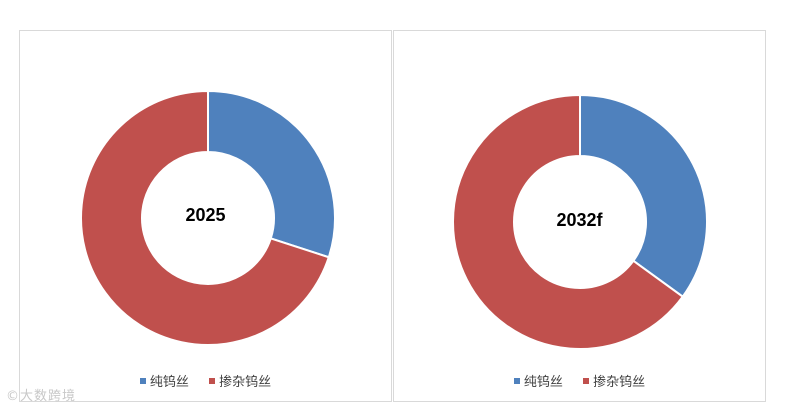  I want to click on legend-2032f: 纯钨丝 掺杂钨丝, so click(579, 380).